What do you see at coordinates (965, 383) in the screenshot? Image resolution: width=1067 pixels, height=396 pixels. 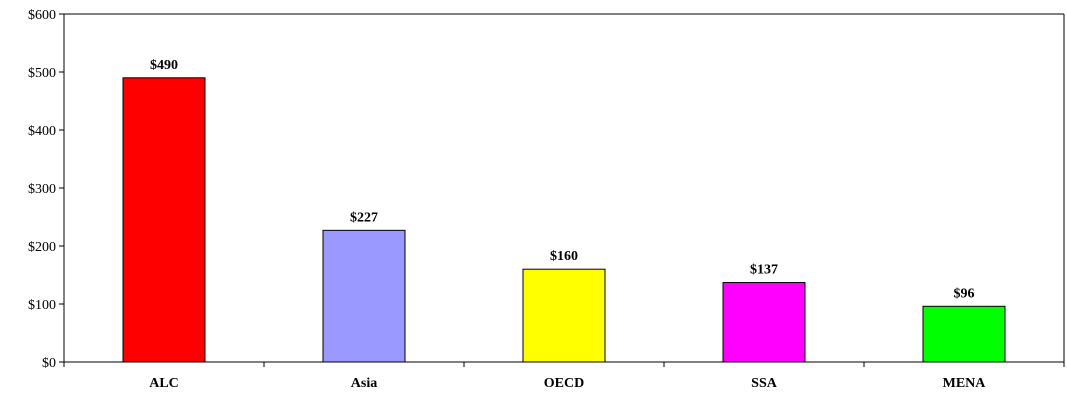 I see `category-label: MENA` at bounding box center [965, 383].